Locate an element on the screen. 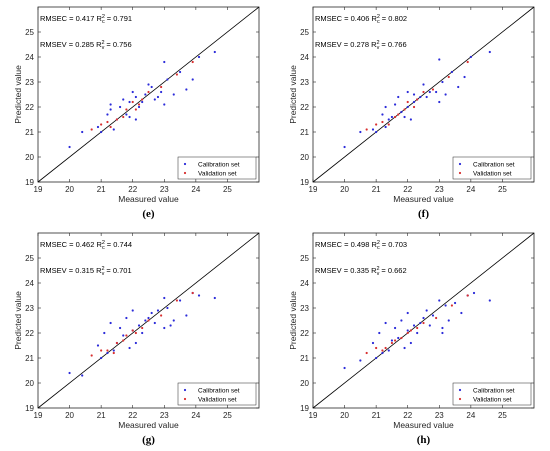 The image size is (550, 451). y-tick-label: 22 is located at coordinates (29, 333).